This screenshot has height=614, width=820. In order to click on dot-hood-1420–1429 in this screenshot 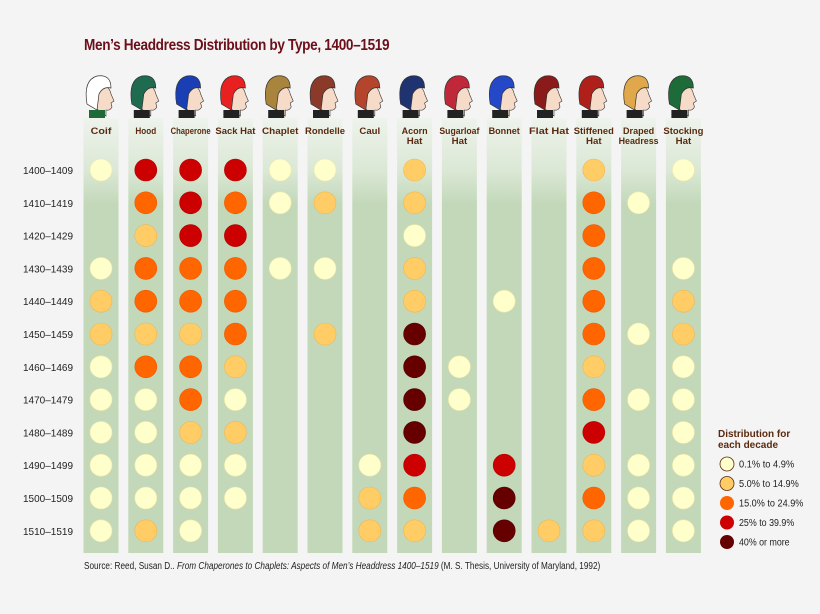, I will do `click(146, 235)`.